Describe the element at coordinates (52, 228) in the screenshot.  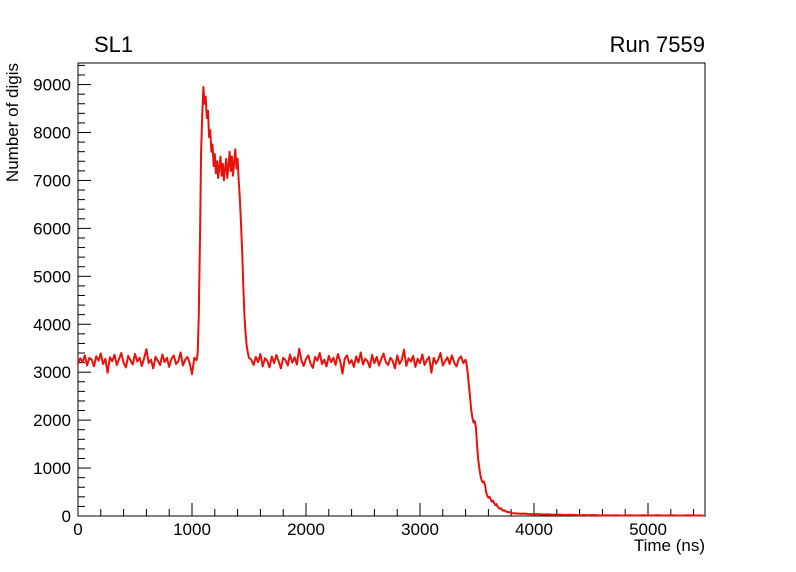
I see `svg-text: 6000` at that location.